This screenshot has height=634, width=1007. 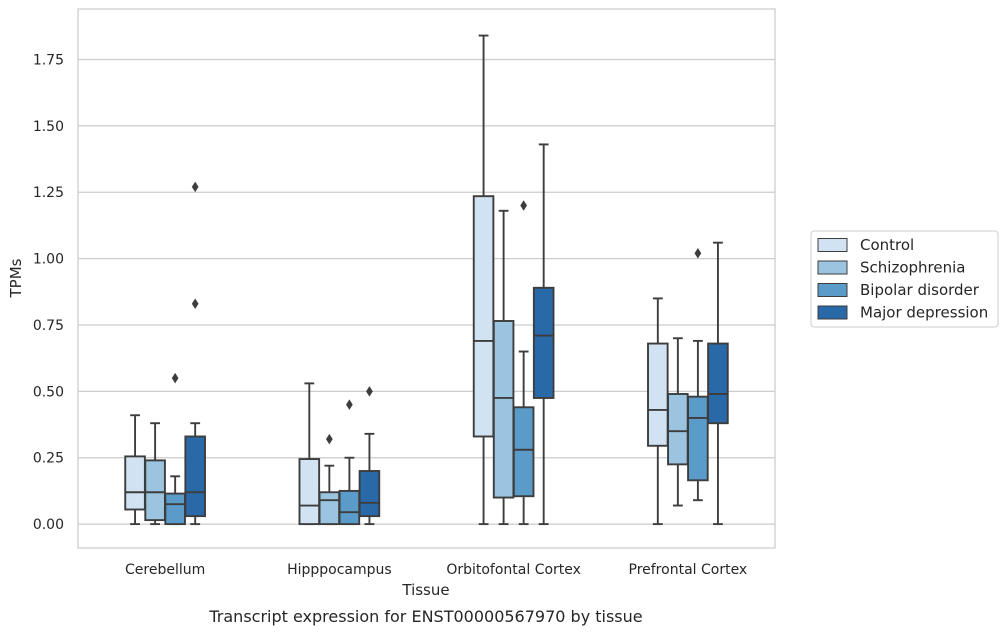 What do you see at coordinates (912, 268) in the screenshot?
I see `legend-label: Schizophrenia` at bounding box center [912, 268].